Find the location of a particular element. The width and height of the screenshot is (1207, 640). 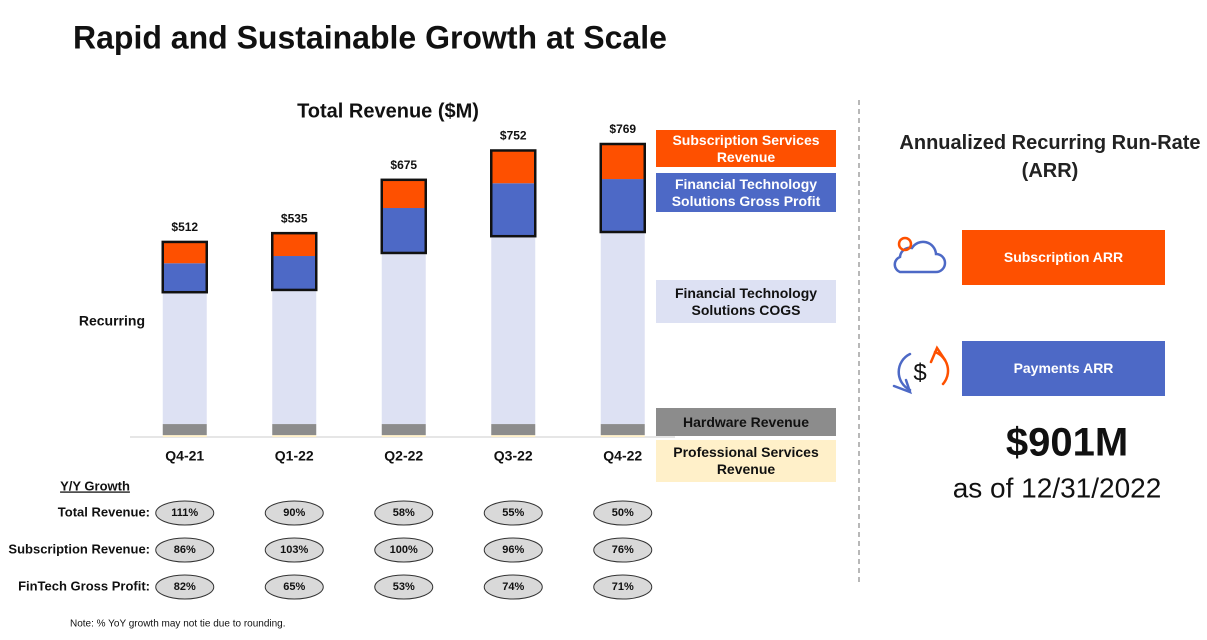

legend-entry: Professional Services Revenue is located at coordinates (746, 461).